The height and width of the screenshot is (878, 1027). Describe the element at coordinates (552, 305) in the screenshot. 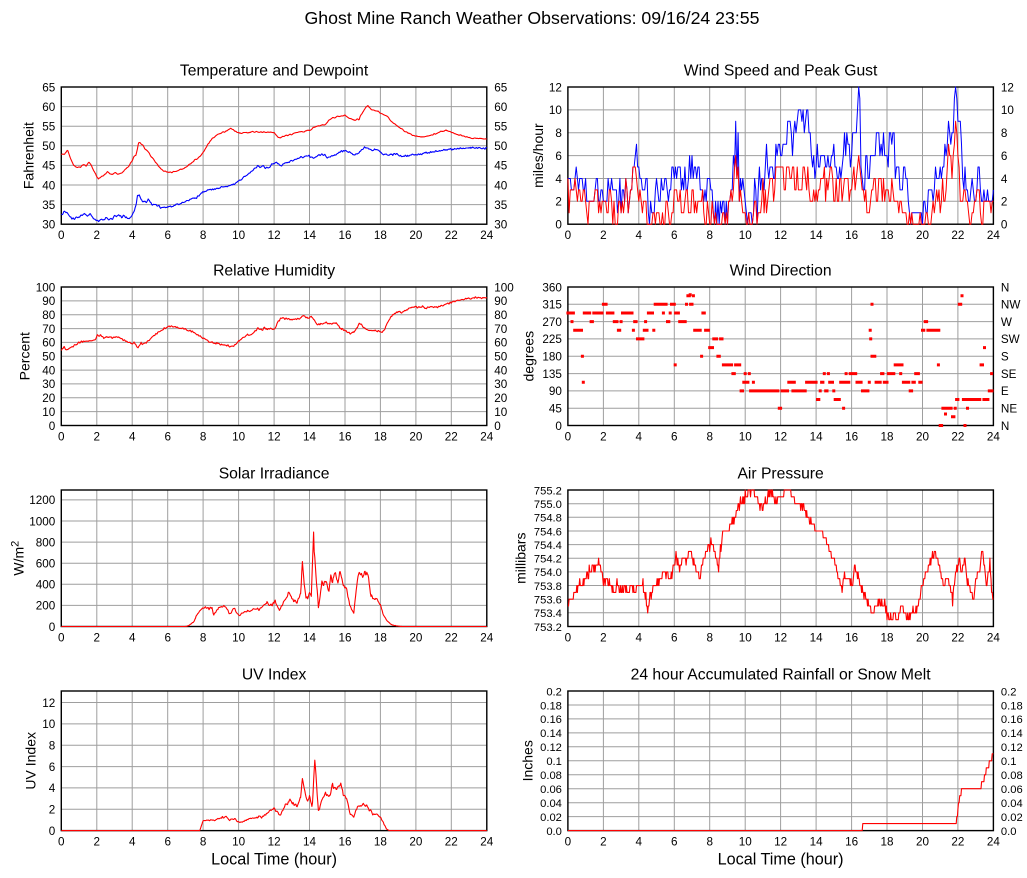

I see `svg-text: 315` at that location.